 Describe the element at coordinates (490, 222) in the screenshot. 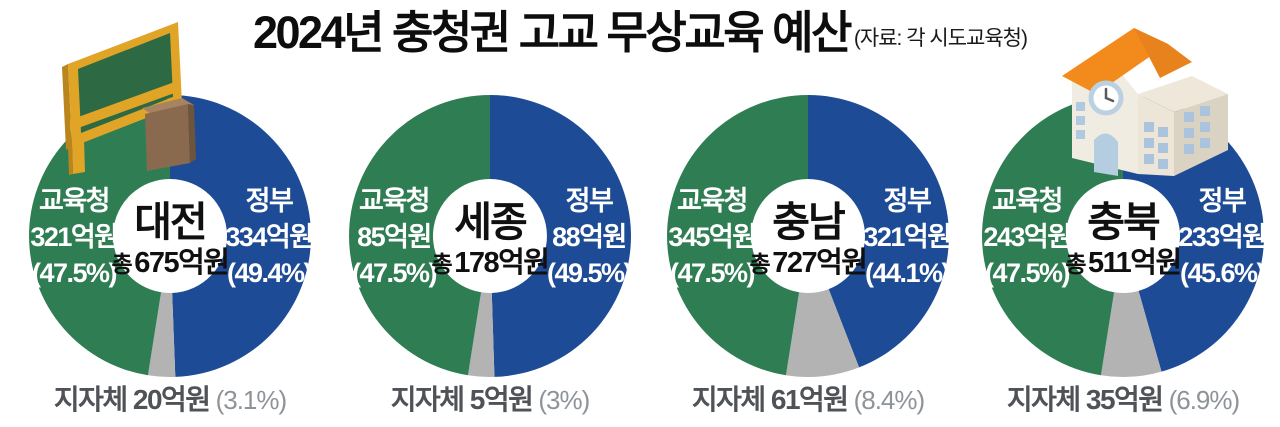

I see `region-name: 세종` at that location.